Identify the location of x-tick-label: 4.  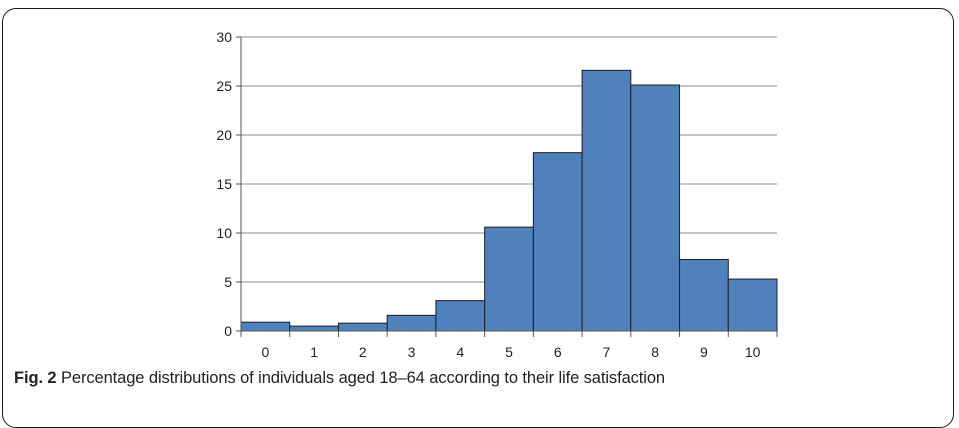
(460, 352).